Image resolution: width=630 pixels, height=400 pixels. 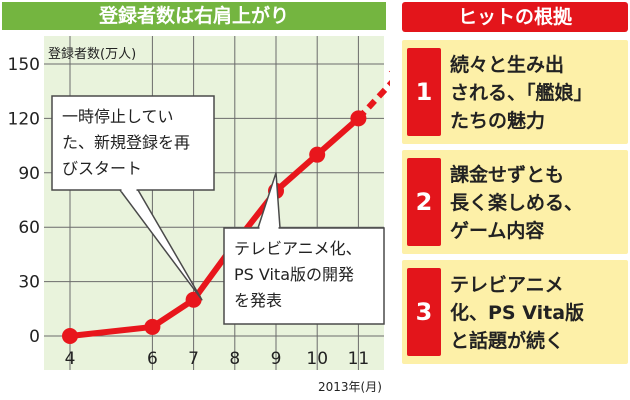 What do you see at coordinates (118, 116) in the screenshot?
I see `annotation-line: 一時停止してい` at bounding box center [118, 116].